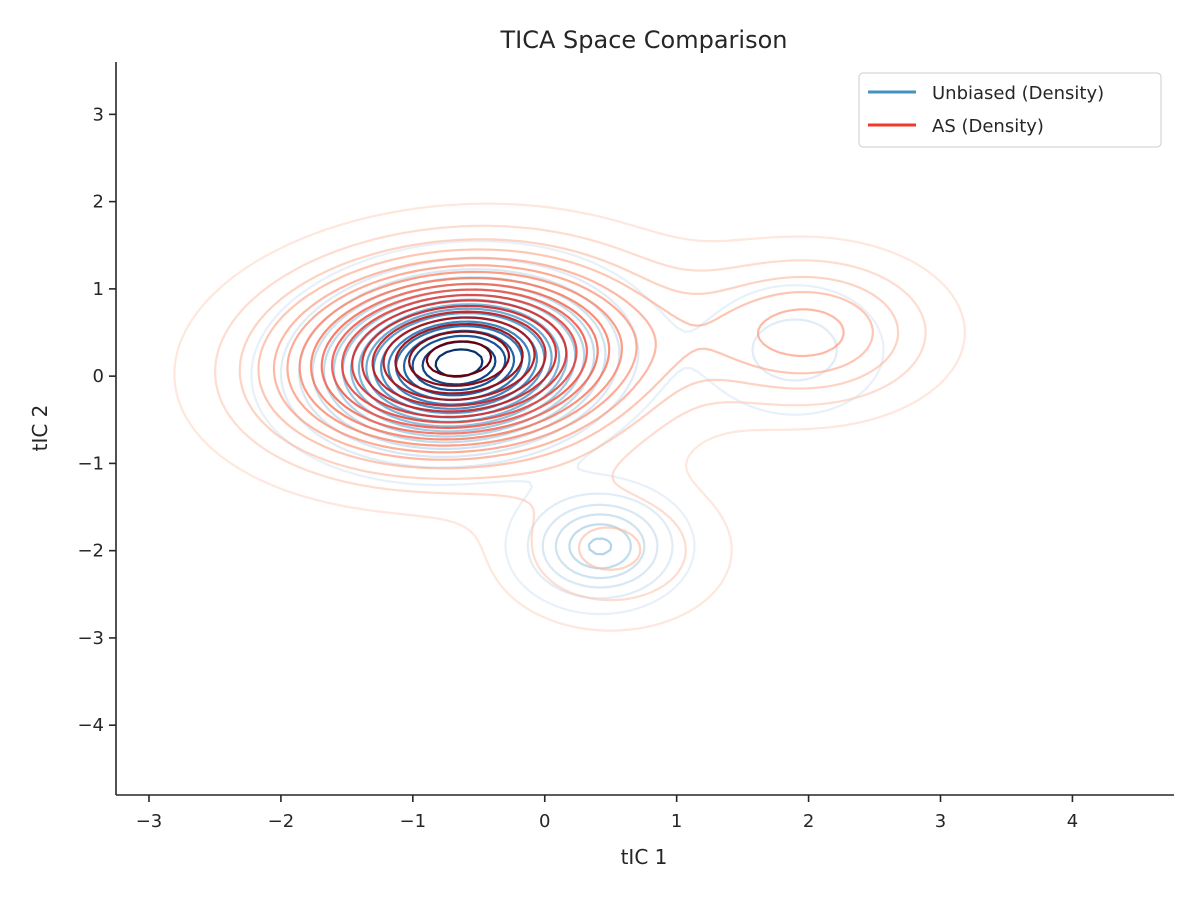 The height and width of the screenshot is (901, 1200). What do you see at coordinates (149, 821) in the screenshot?
I see `x-tick-label: −3` at bounding box center [149, 821].